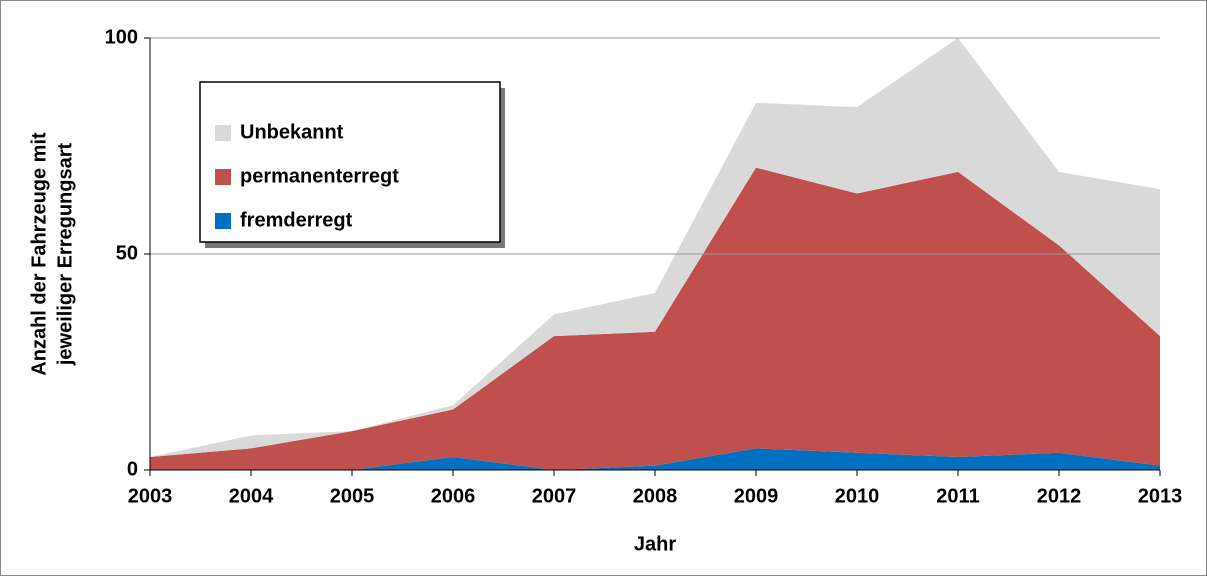 This screenshot has width=1207, height=576. I want to click on x-tick-label: 2004, so click(251, 496).